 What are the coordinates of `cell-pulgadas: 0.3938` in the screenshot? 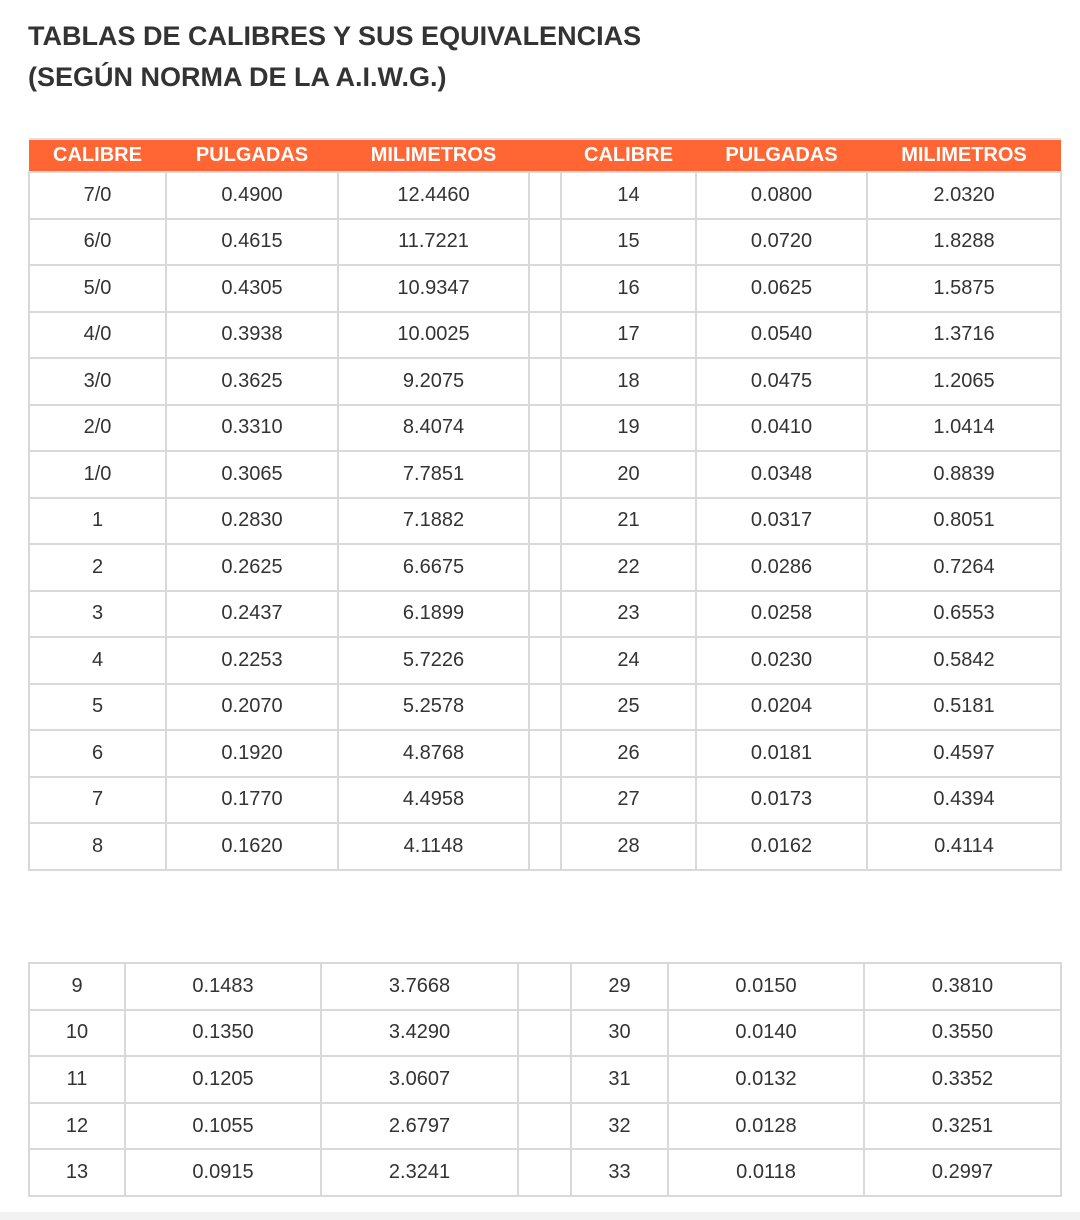 It's located at (252, 334).